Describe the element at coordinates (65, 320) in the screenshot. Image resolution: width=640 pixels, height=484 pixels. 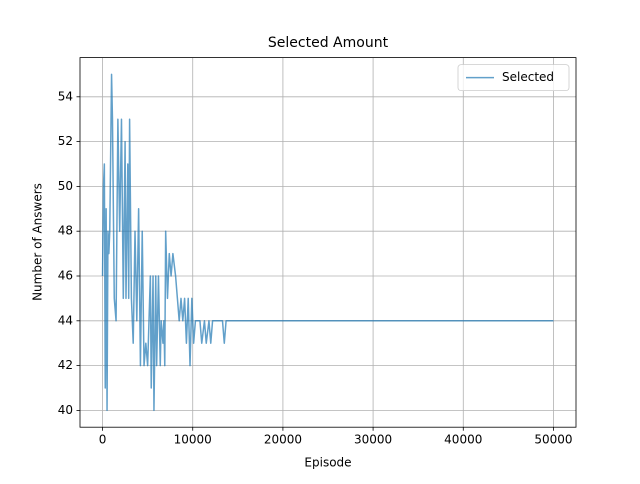
I see `y-tick-label: 44` at that location.